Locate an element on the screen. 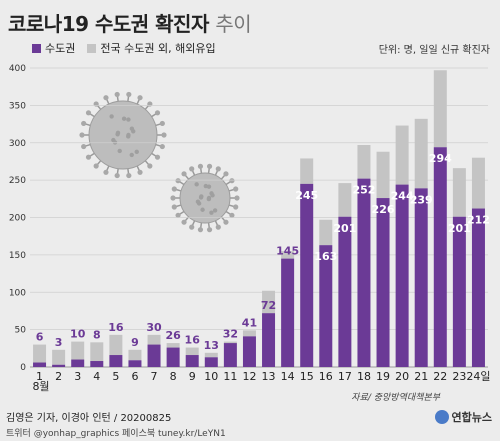 This screenshot has height=441, width=500. data-label: 9 is located at coordinates (135, 342).